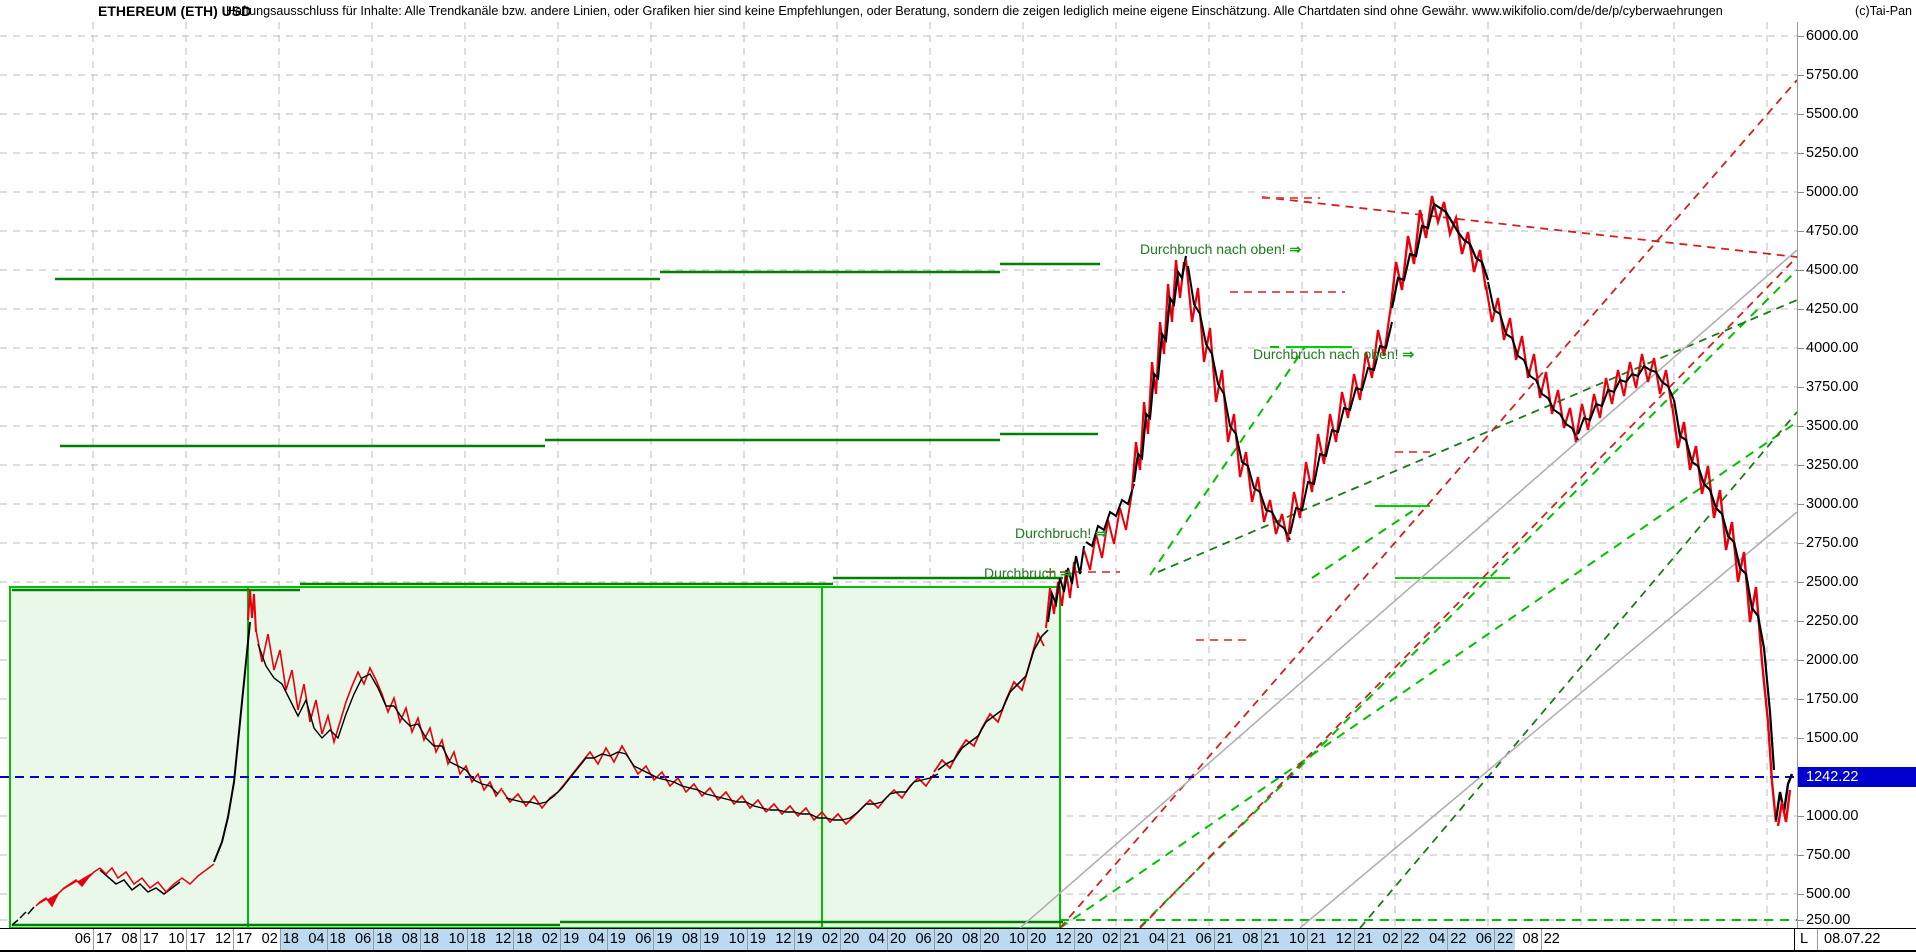 The height and width of the screenshot is (952, 1916). I want to click on date-tick: 04 19, so click(607, 939).